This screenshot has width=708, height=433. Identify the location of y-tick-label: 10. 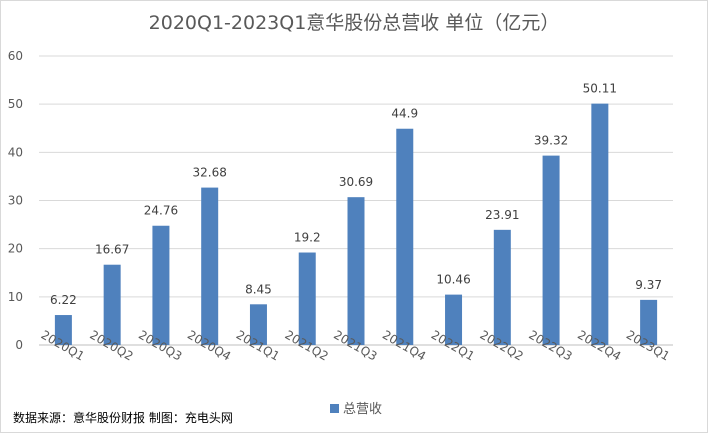
(15, 297).